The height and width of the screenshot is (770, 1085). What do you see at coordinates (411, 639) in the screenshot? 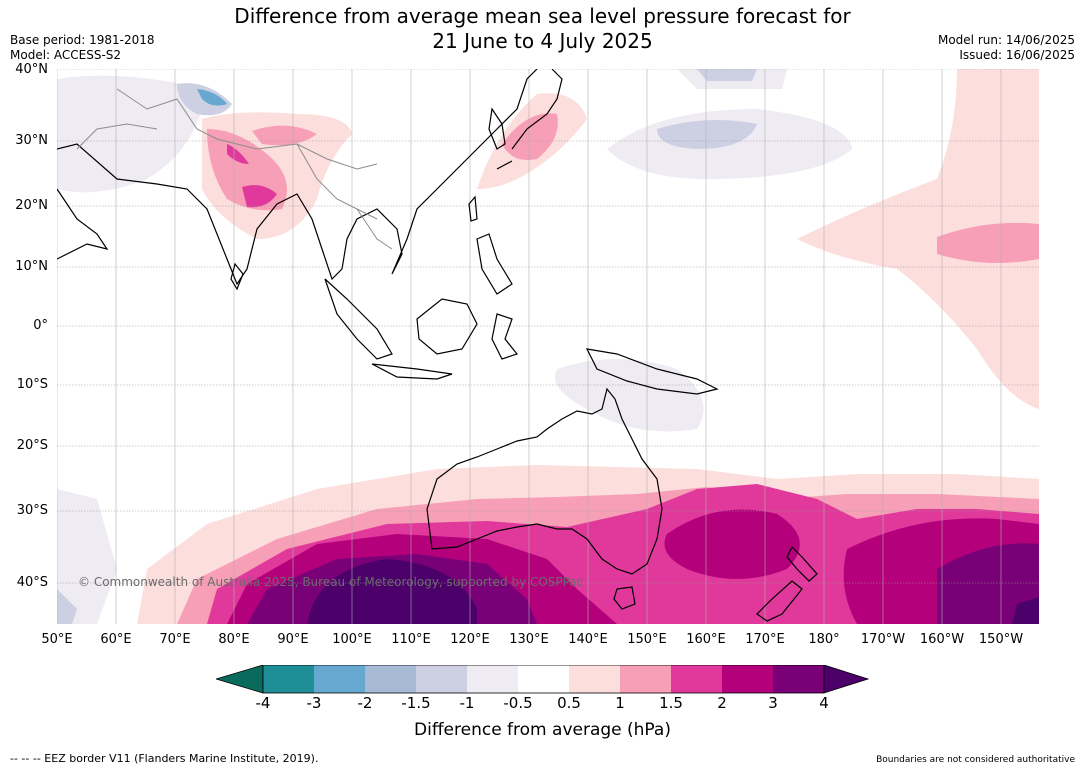
I see `lon-label: 110°E` at bounding box center [411, 639].